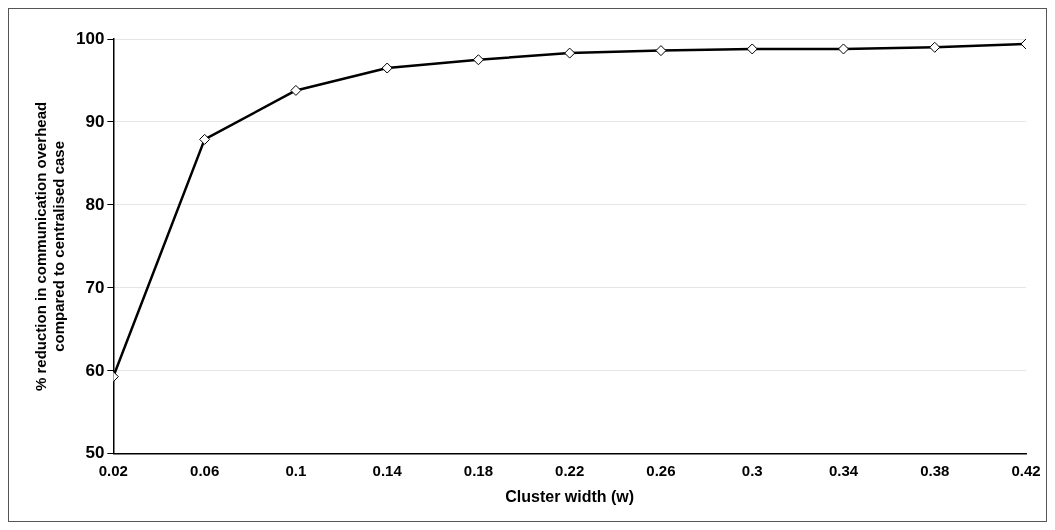 This screenshot has height=530, width=1055. What do you see at coordinates (387, 470) in the screenshot?
I see `x-tick-label: 0.14` at bounding box center [387, 470].